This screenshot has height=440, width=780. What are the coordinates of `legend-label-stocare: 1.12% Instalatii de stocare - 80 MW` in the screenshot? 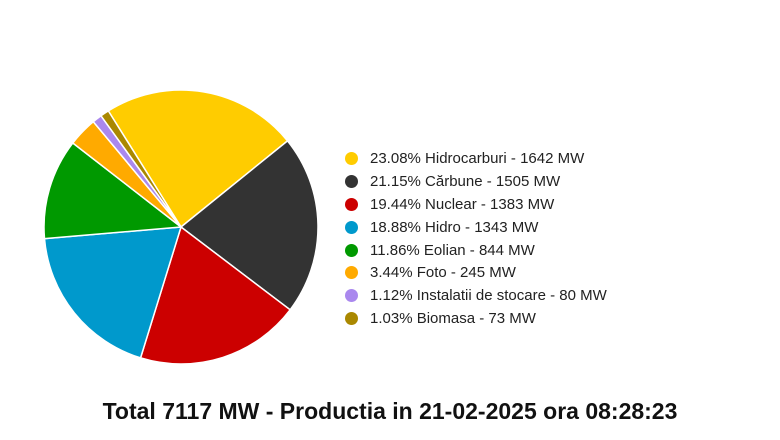 It's located at (488, 296).